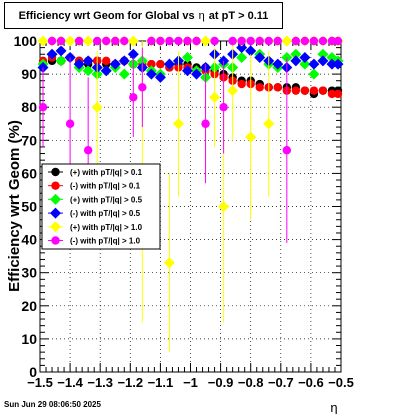 This screenshot has width=400, height=414. I want to click on y-tick-label: 80, so click(29, 107).